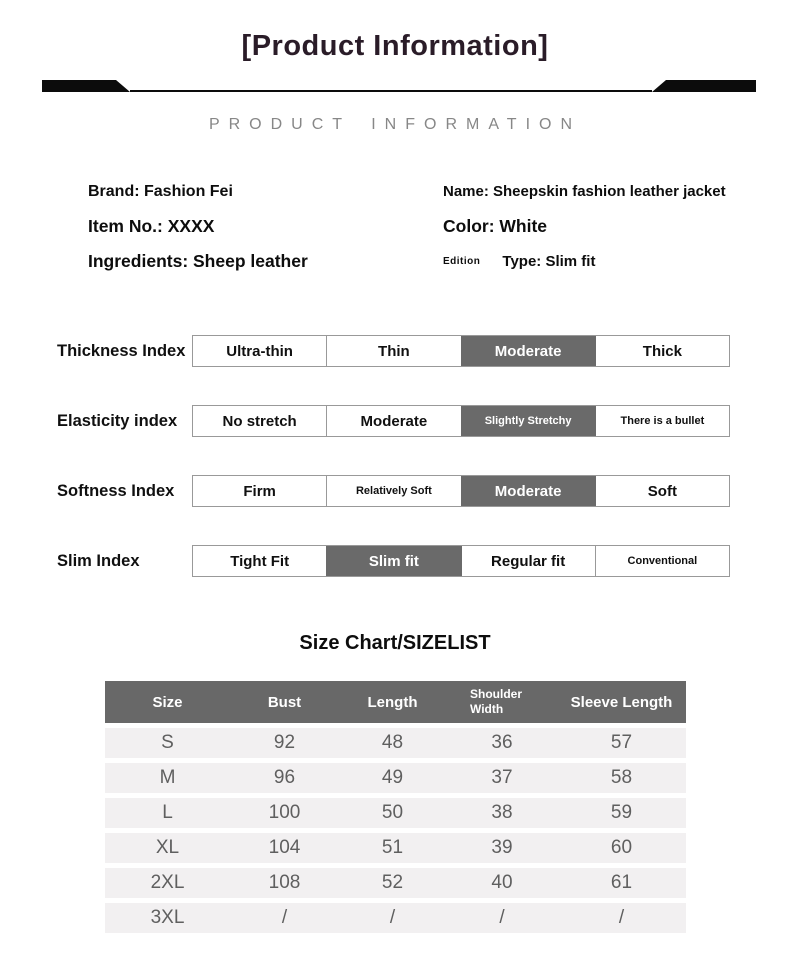 Image resolution: width=790 pixels, height=955 pixels. What do you see at coordinates (502, 742) in the screenshot?
I see `shoulder-width-cell: 36` at bounding box center [502, 742].